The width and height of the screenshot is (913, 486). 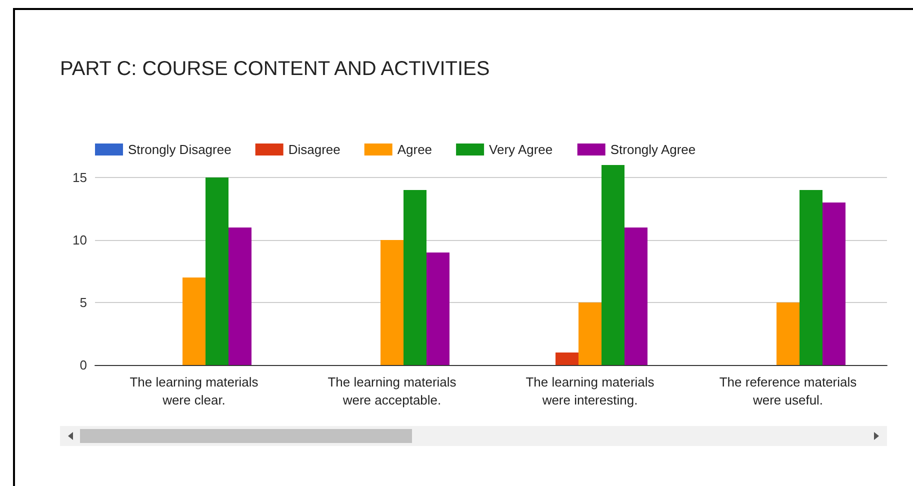 What do you see at coordinates (194, 391) in the screenshot?
I see `x-tick-label: The learning materials were clear.` at bounding box center [194, 391].